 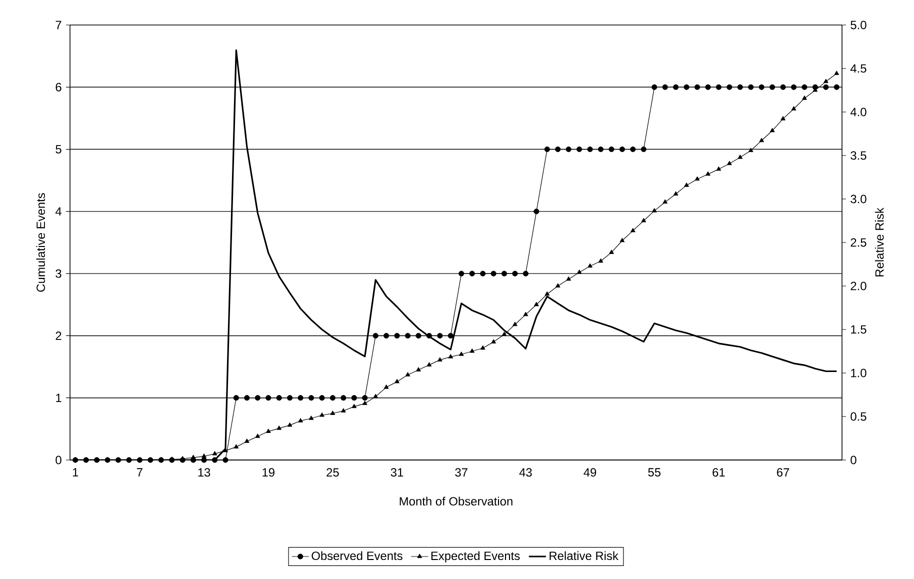 What do you see at coordinates (59, 149) in the screenshot?
I see `y-tick-label: 5` at bounding box center [59, 149].